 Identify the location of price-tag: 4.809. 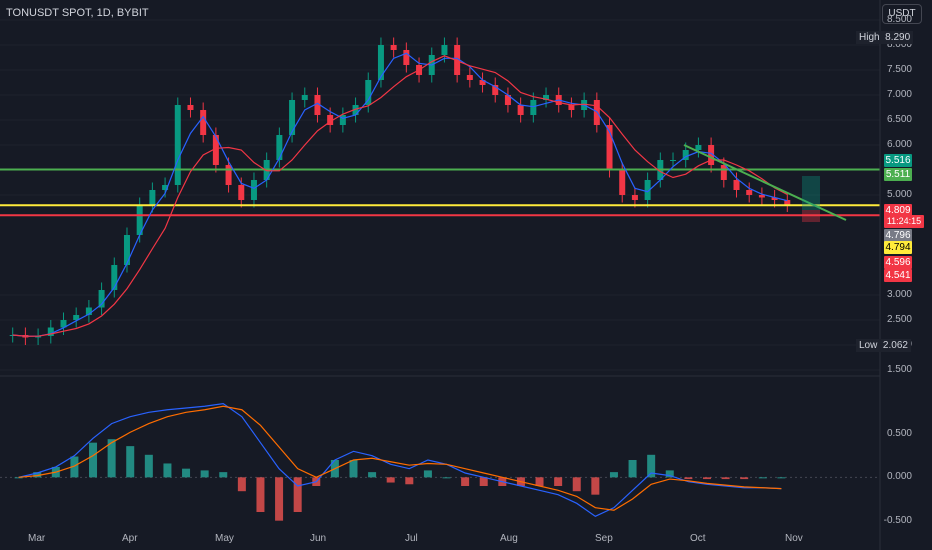
(898, 210).